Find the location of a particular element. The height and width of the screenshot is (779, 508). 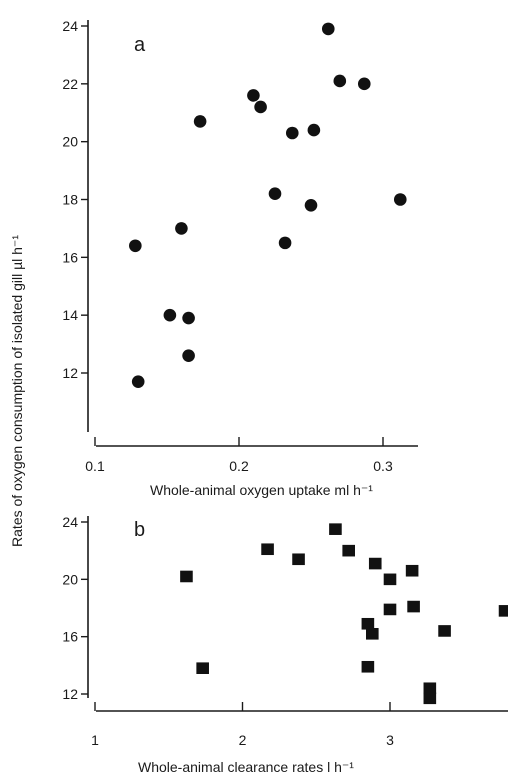

panel-b-x-tick-label: 1 is located at coordinates (95, 740).